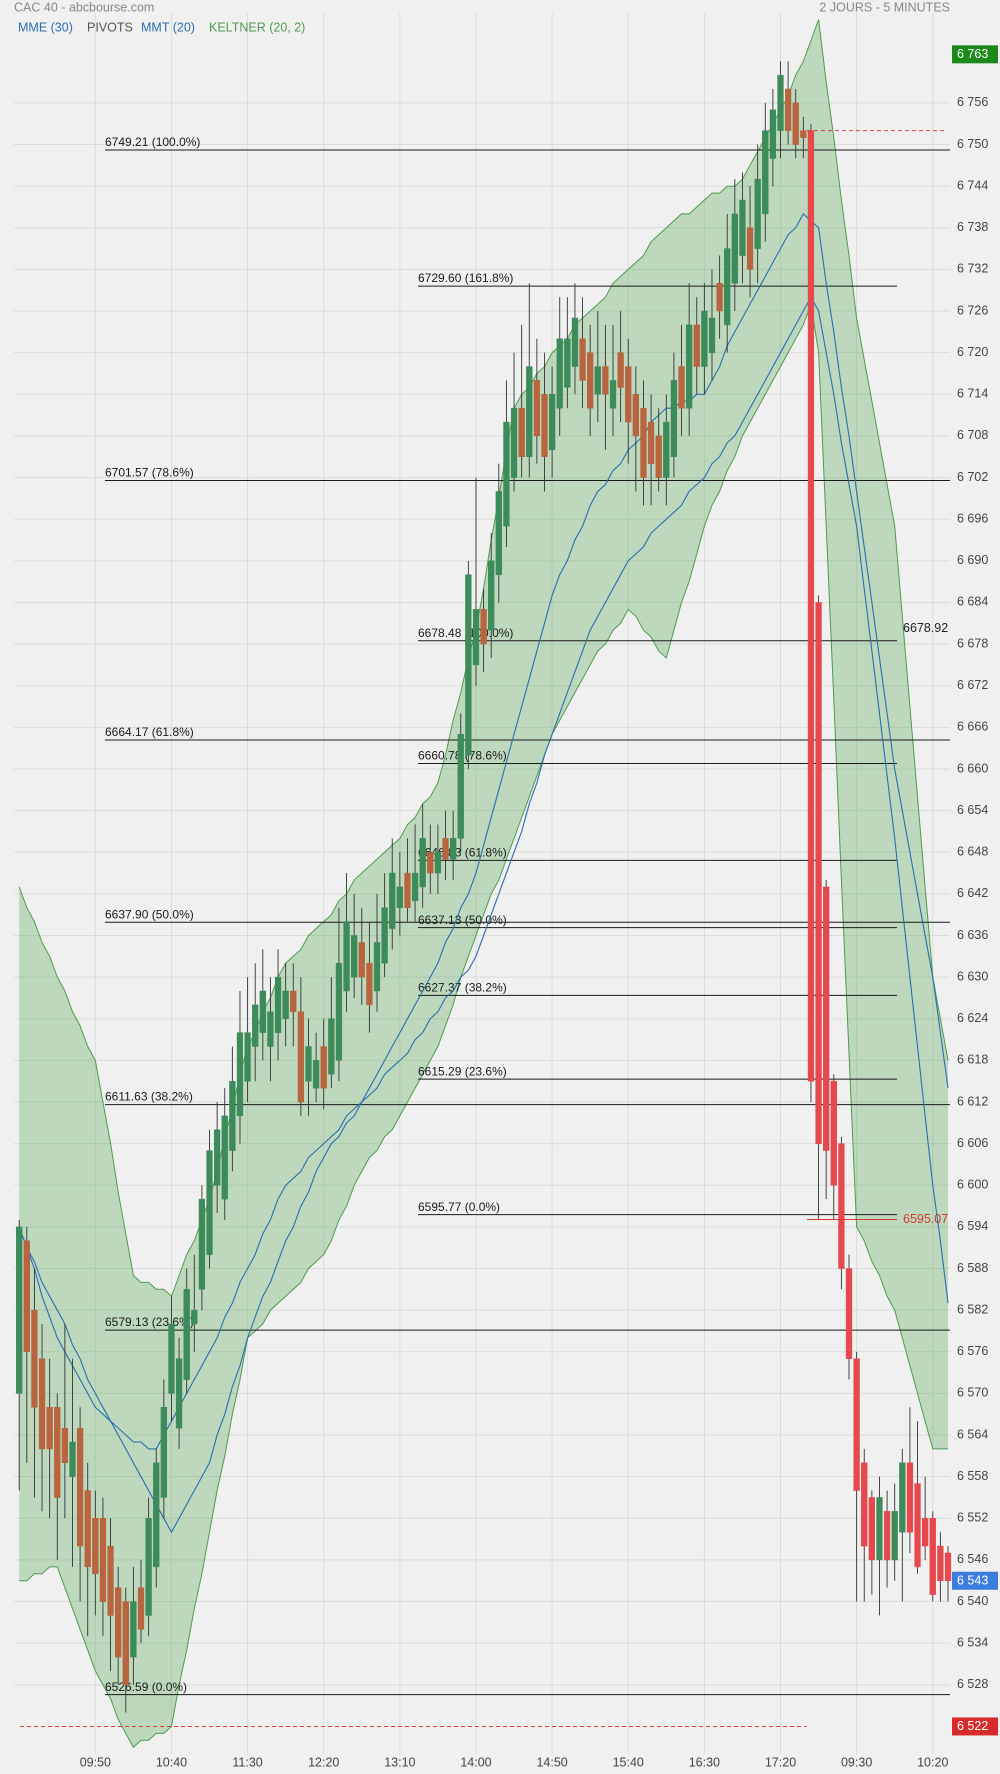 Image resolution: width=1000 pixels, height=1774 pixels. What do you see at coordinates (399, 1762) in the screenshot?
I see `x-tick-label: 13:10` at bounding box center [399, 1762].